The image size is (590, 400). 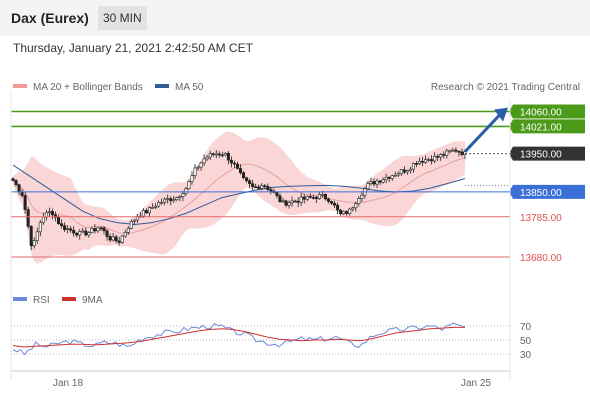 What do you see at coordinates (68, 383) in the screenshot?
I see `x-tick-jan18: Jan 18` at bounding box center [68, 383].